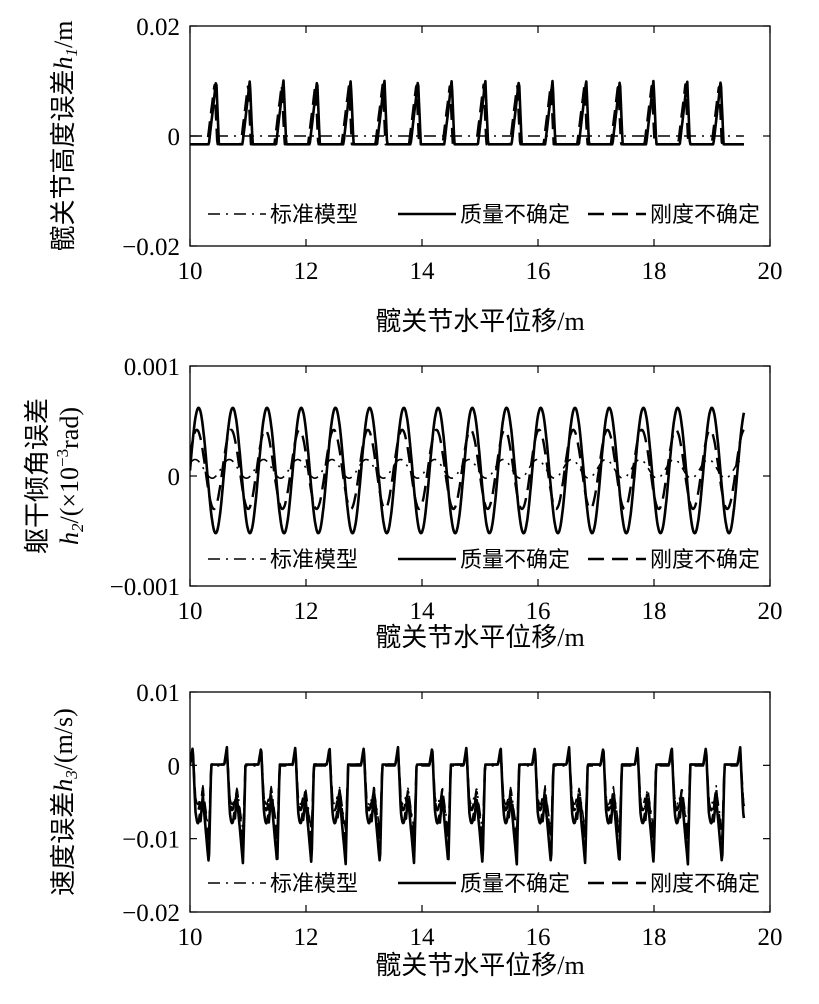 The height and width of the screenshot is (1004, 819). What do you see at coordinates (62, 458) in the screenshot?
I see `y-axis-superscript: −3` at bounding box center [62, 458].